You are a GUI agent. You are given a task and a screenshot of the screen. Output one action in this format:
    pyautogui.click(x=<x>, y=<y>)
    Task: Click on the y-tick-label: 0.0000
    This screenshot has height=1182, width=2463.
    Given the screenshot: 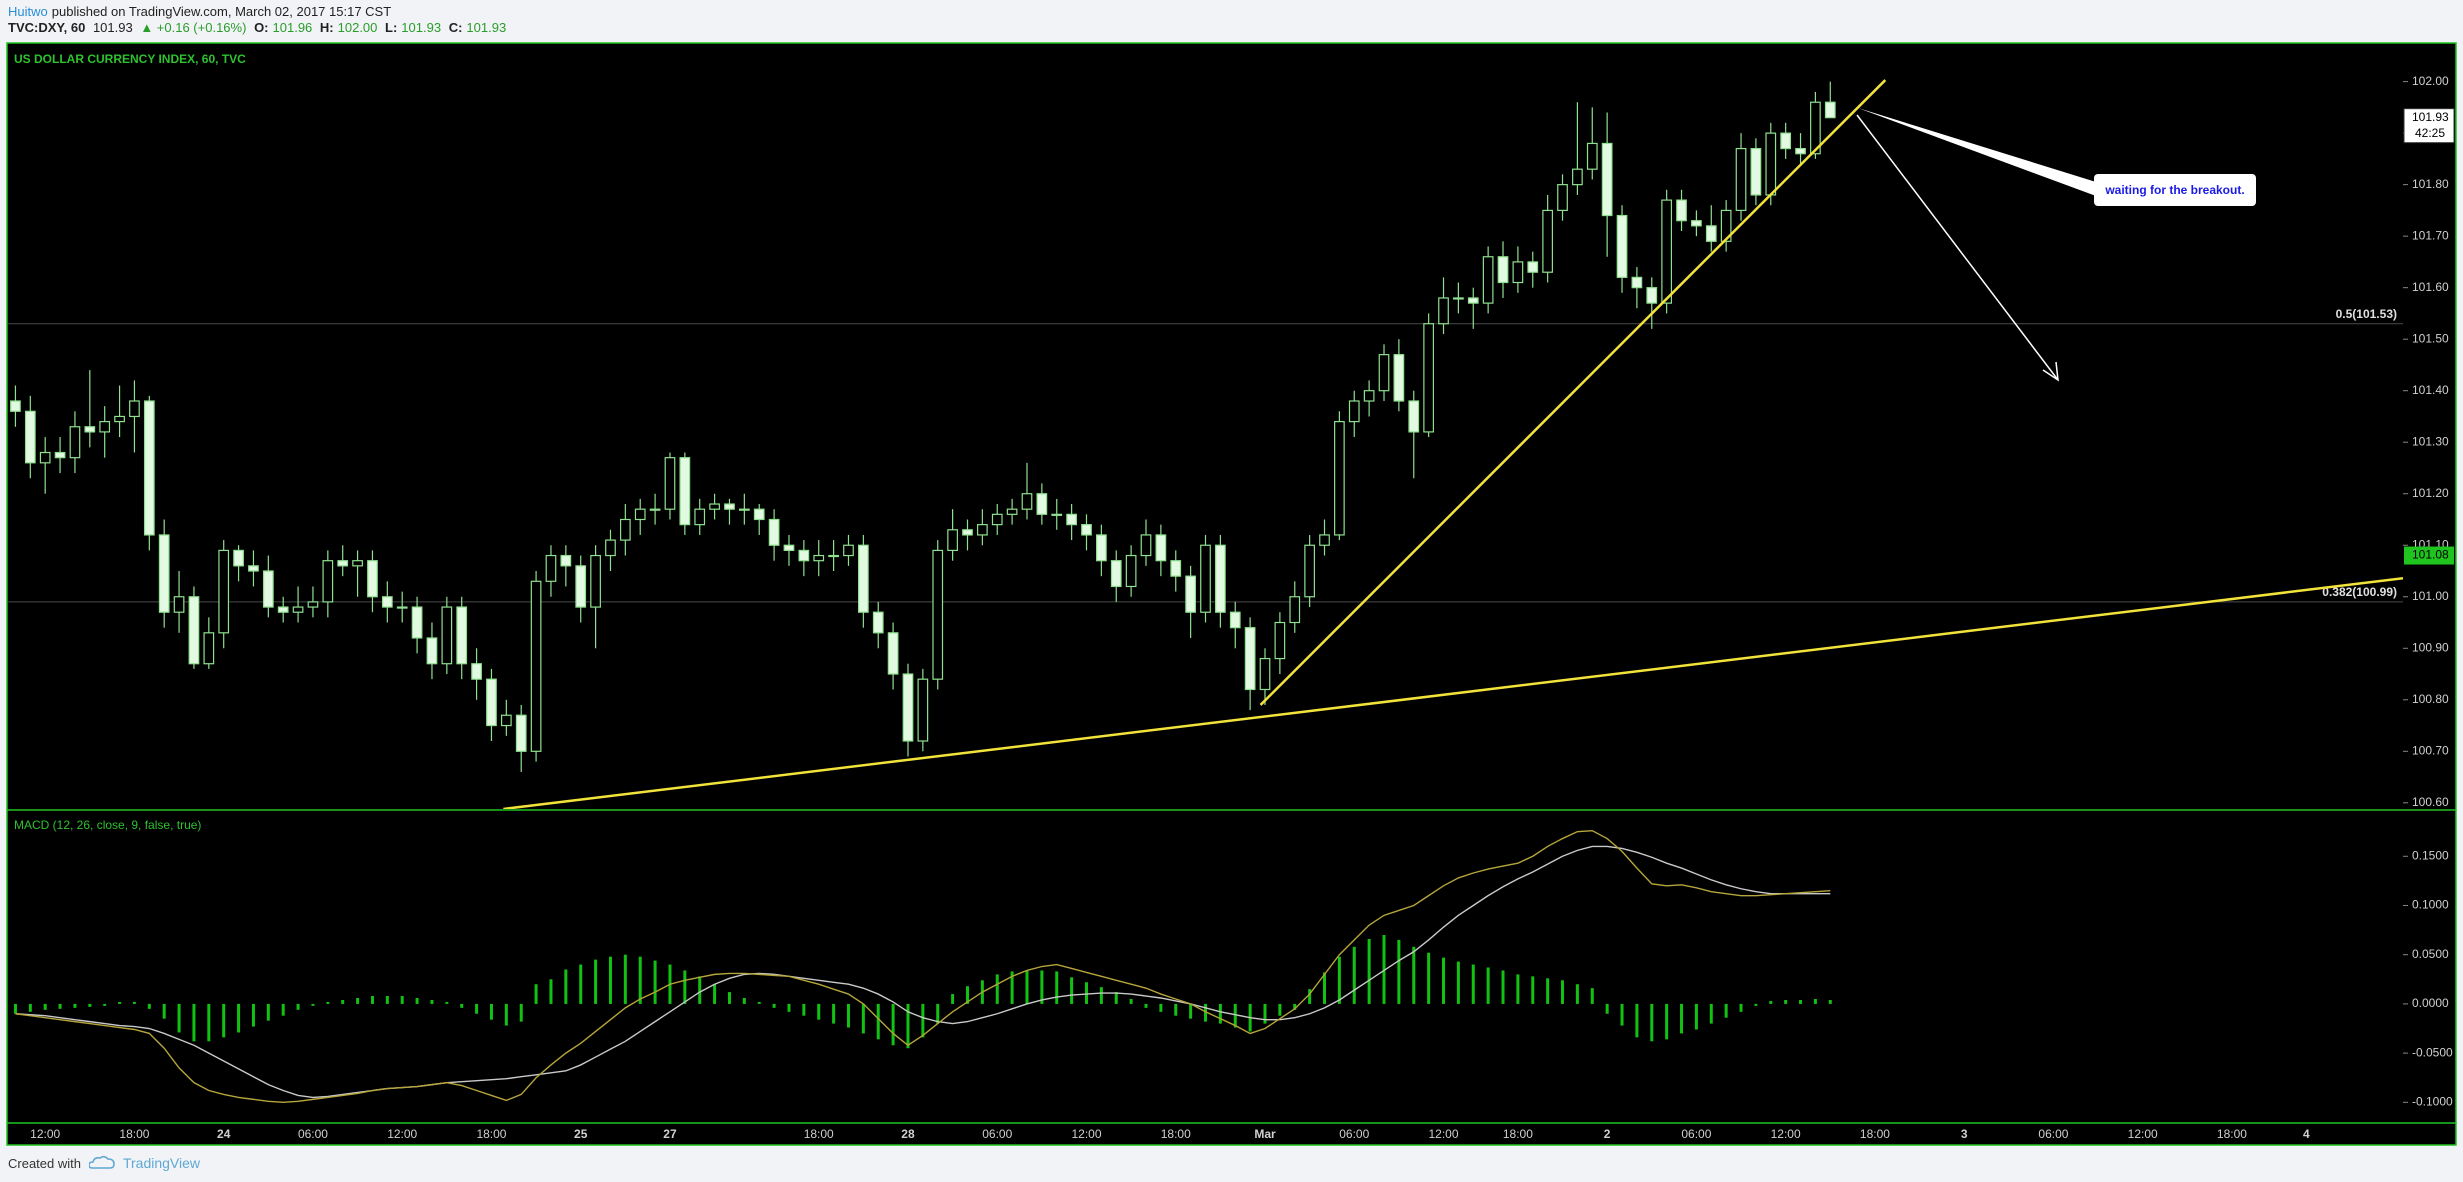 What is the action you would take?
    pyautogui.click(x=2430, y=1003)
    